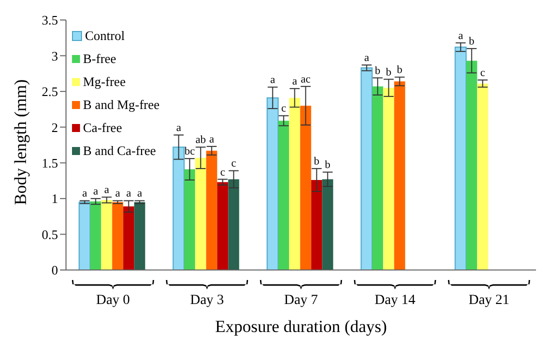 This screenshot has width=550, height=346. I want to click on legend-label: B and Ca-free, so click(119, 150).